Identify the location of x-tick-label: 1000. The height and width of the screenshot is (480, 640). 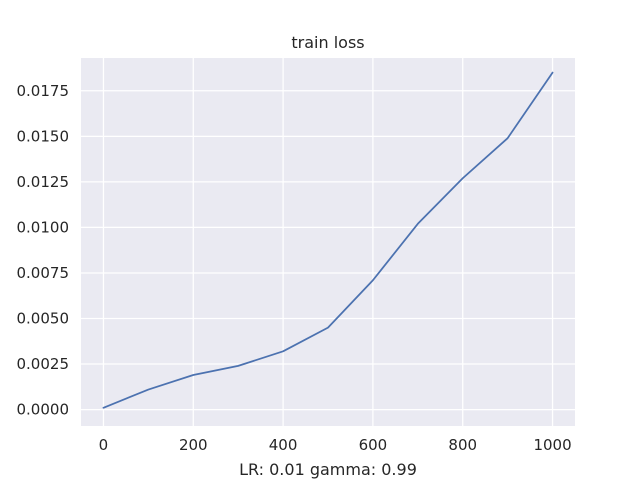
(552, 445).